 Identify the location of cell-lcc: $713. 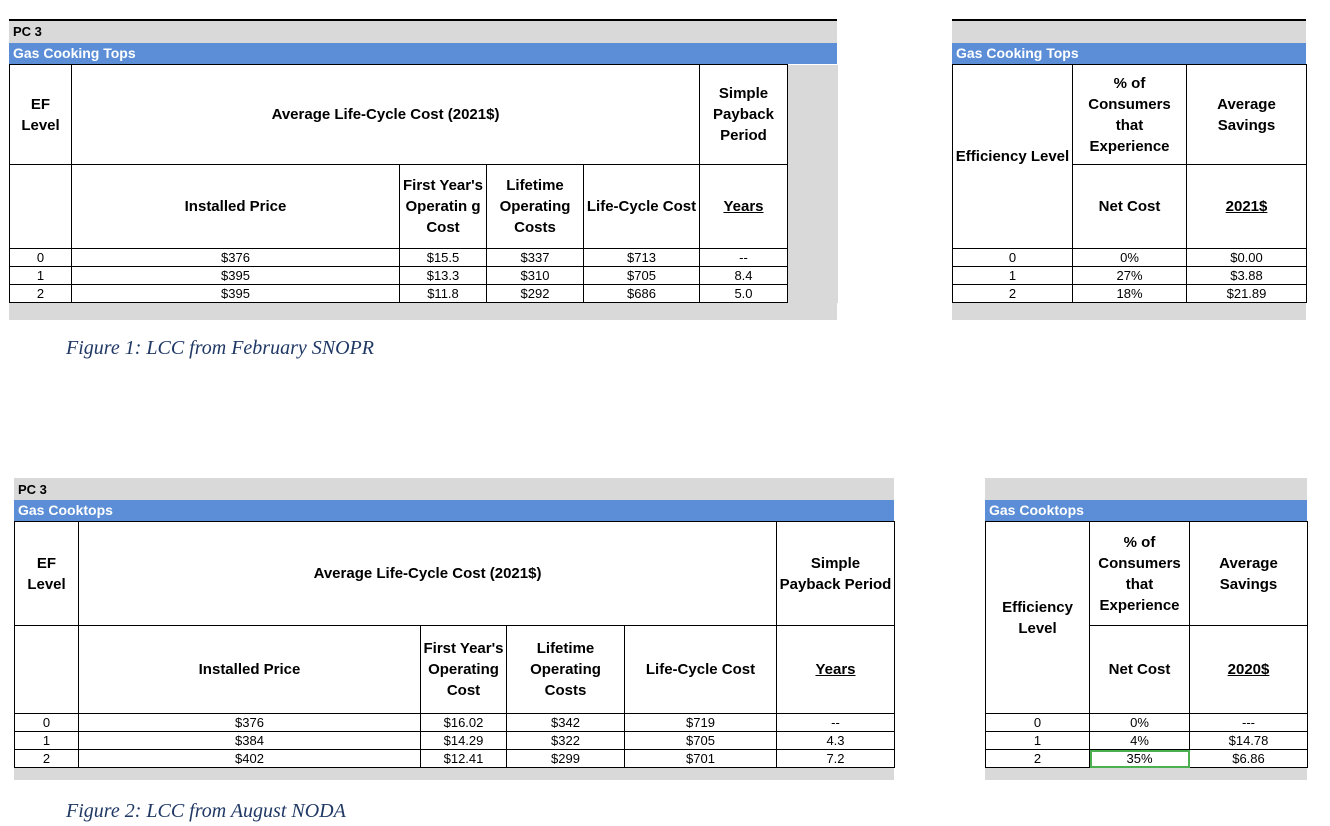
(641, 257).